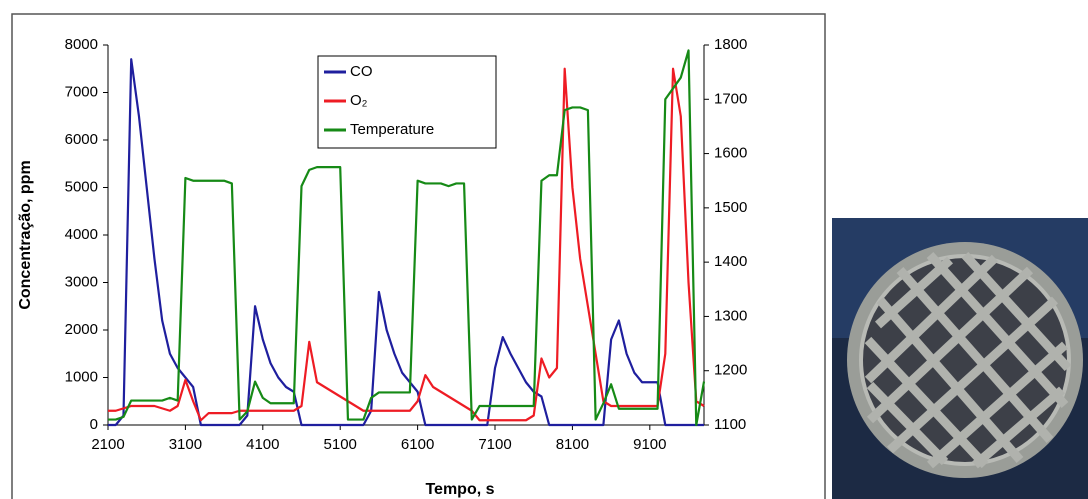  What do you see at coordinates (730, 315) in the screenshot?
I see `y2-tick-label: 1300` at bounding box center [730, 315].